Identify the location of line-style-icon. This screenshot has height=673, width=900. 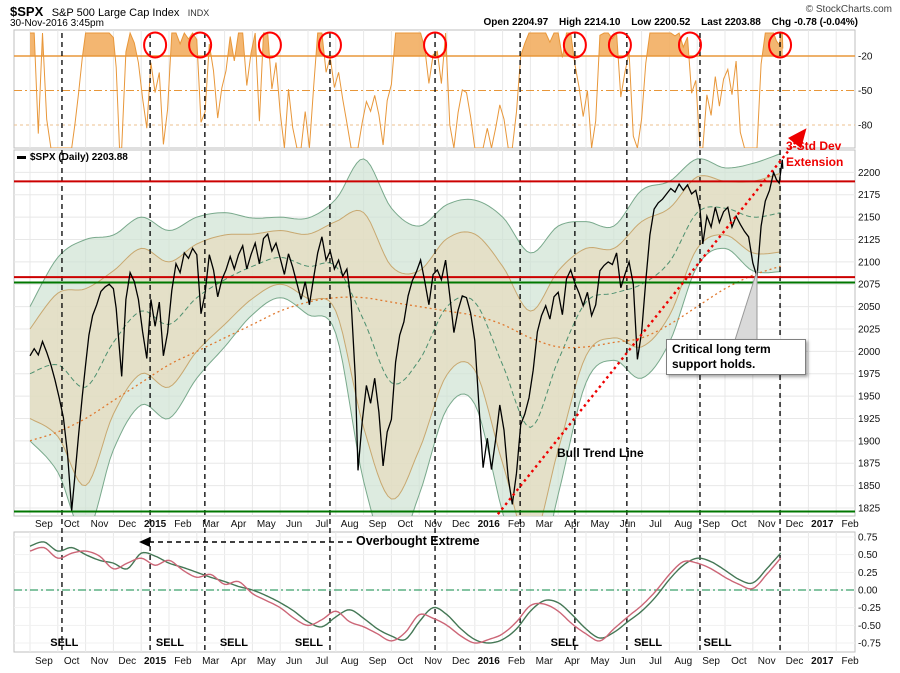
(21, 157).